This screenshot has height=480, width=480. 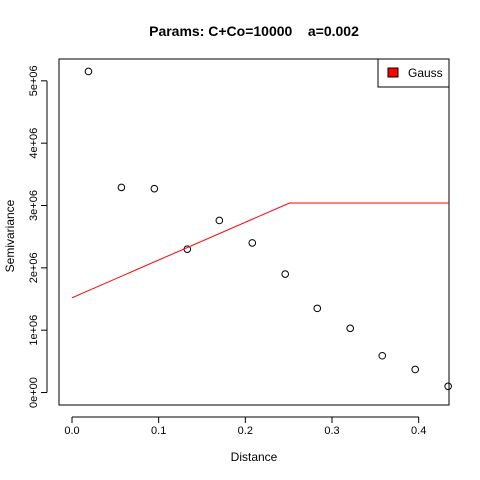 I want to click on x-tick-label: 0.1, so click(x=158, y=431).